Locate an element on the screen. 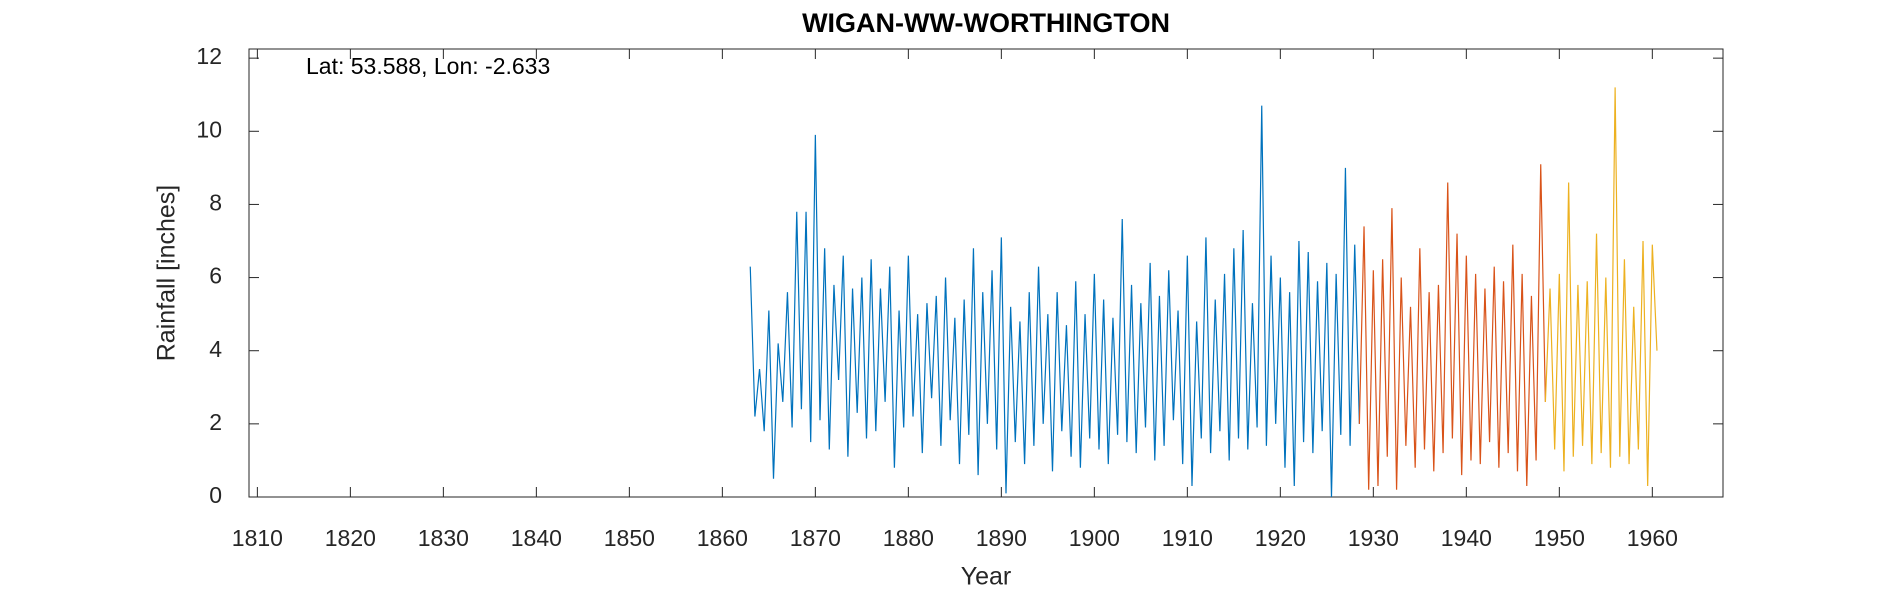 The width and height of the screenshot is (1890, 591). x-tick-label: 1850 is located at coordinates (629, 538).